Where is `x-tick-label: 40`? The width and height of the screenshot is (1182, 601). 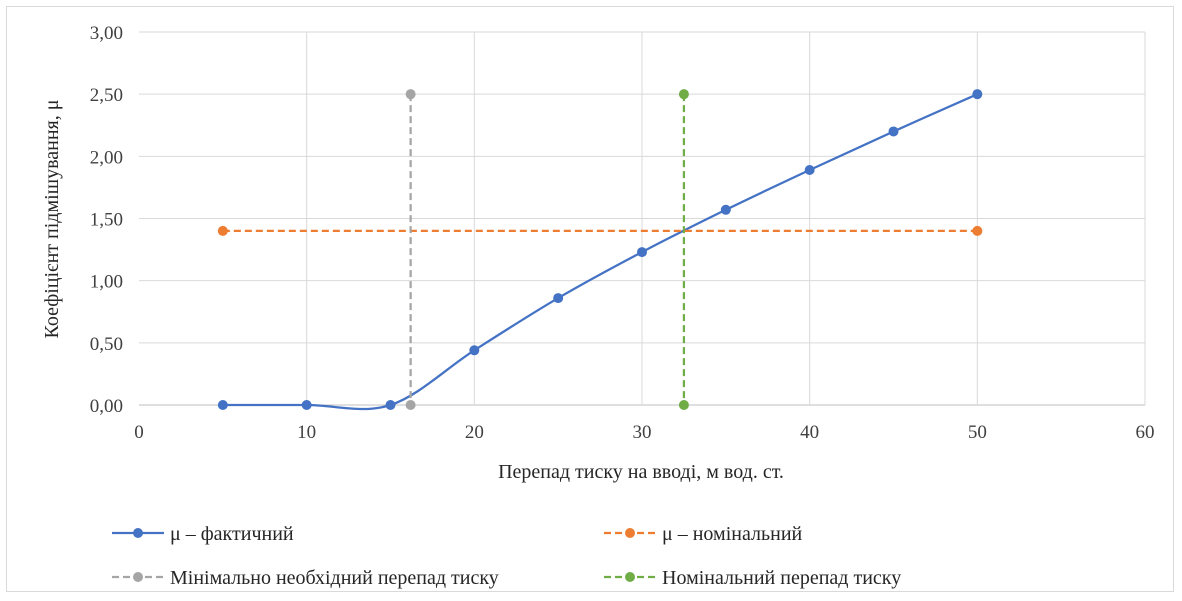 x-tick-label: 40 is located at coordinates (809, 432).